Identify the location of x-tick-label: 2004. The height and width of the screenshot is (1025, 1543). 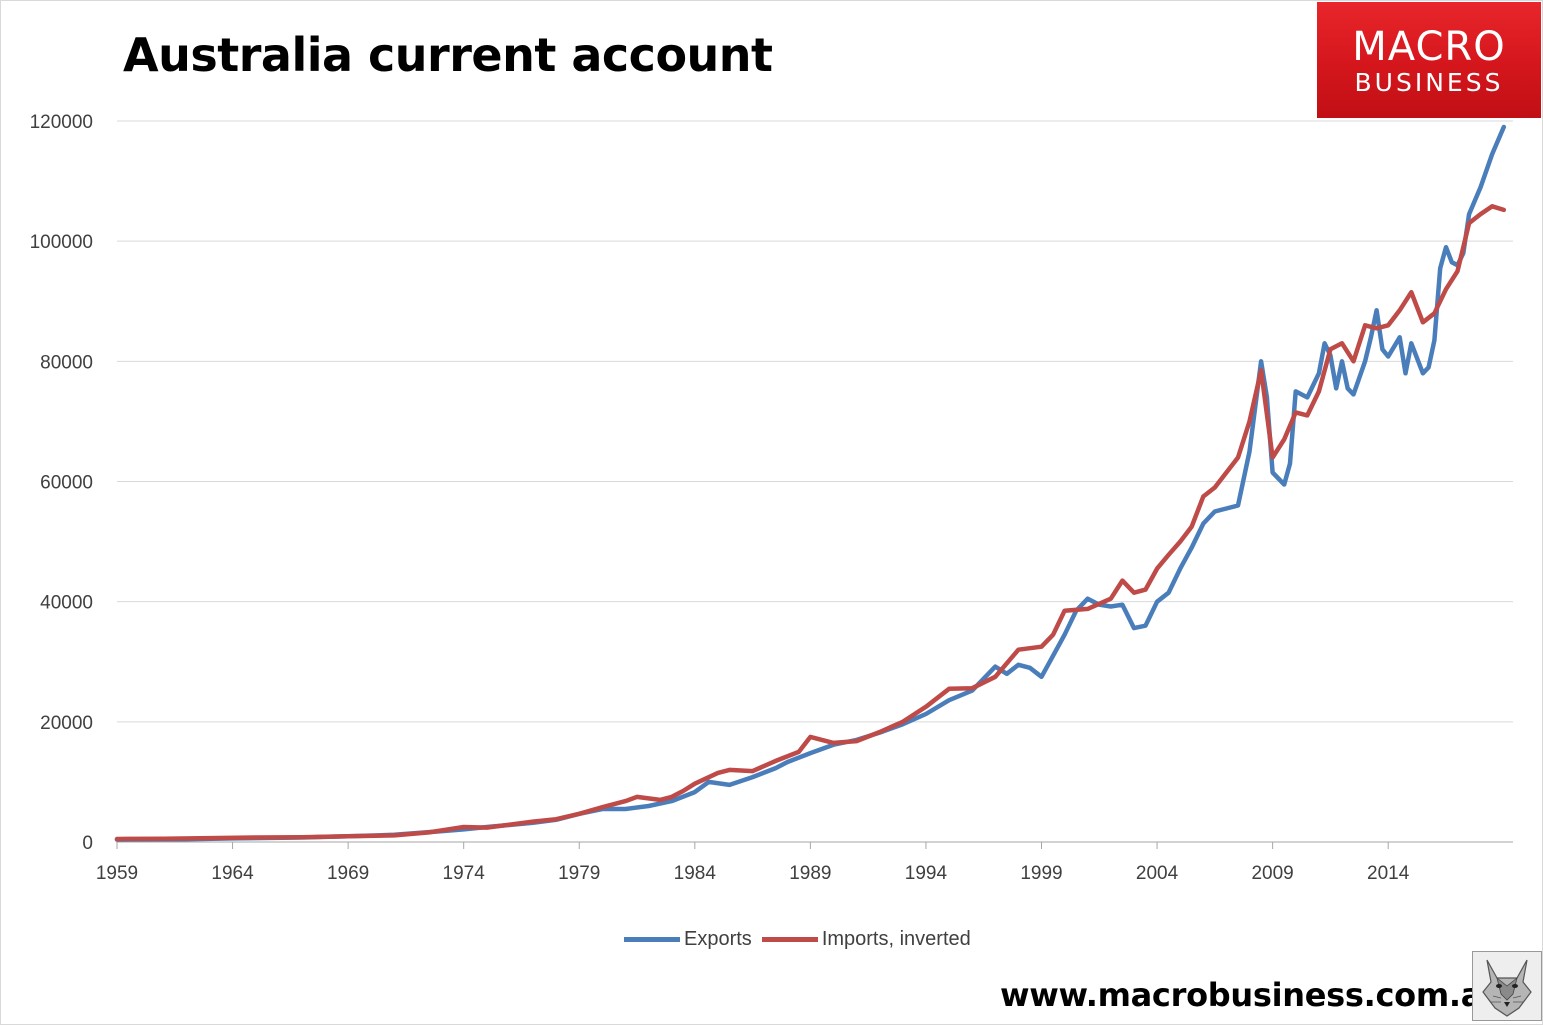
(1157, 873).